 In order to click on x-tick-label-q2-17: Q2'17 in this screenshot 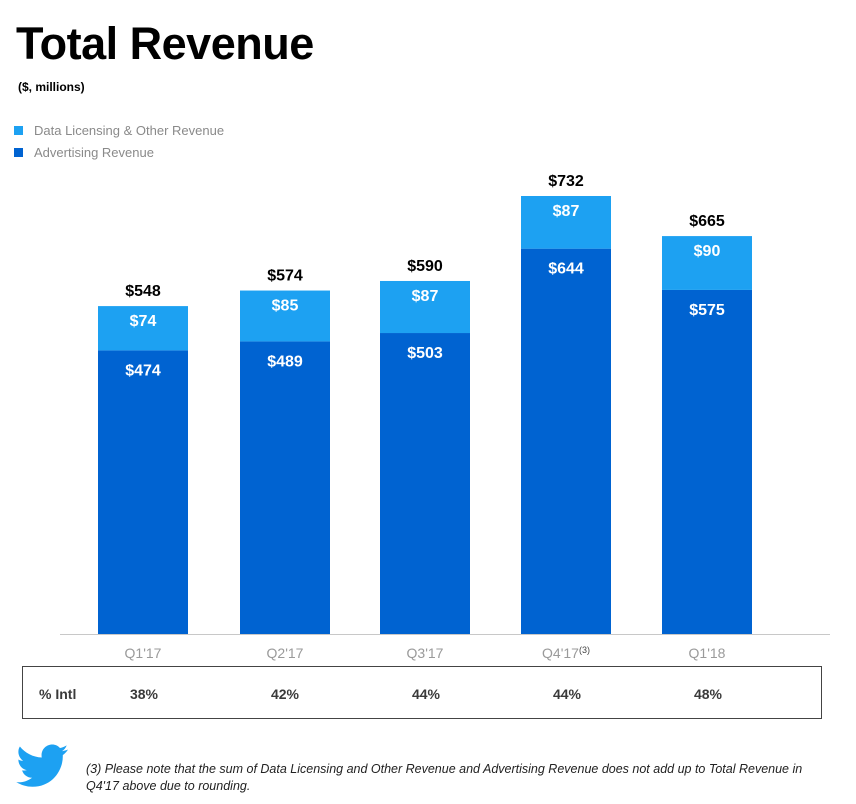, I will do `click(285, 653)`.